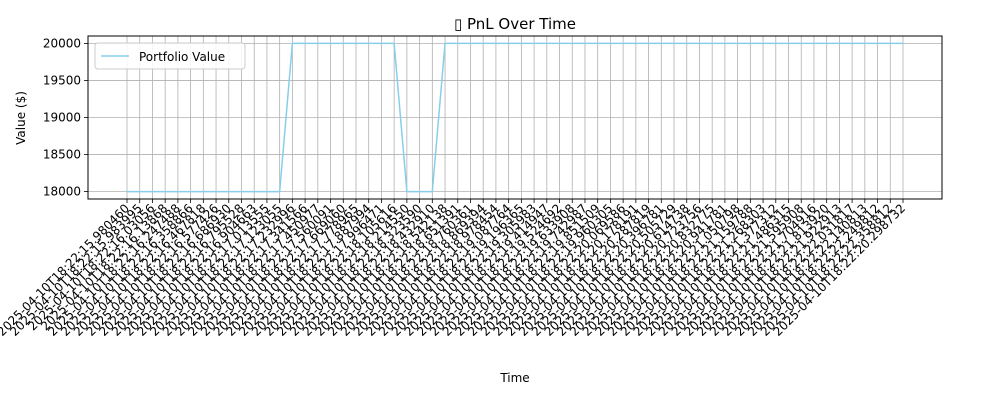 The height and width of the screenshot is (400, 1000). I want to click on y-tick-label: 20000, so click(62, 43).